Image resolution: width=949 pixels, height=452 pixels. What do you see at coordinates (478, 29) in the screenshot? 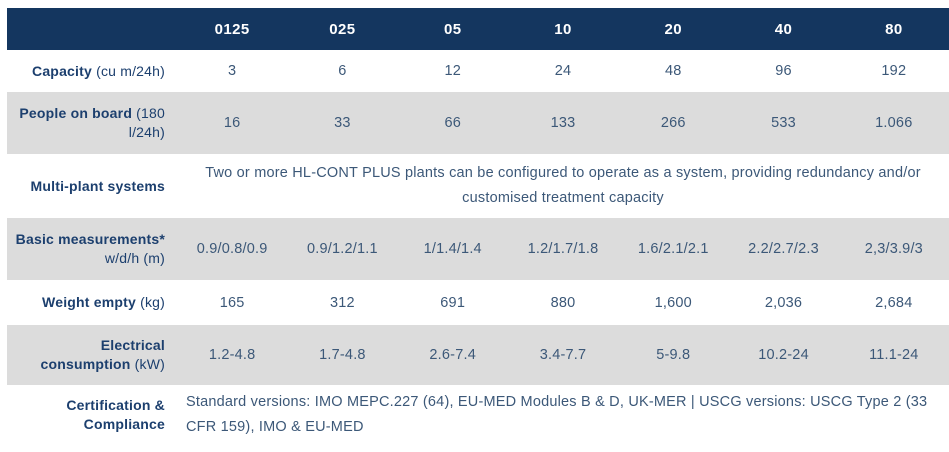
I see `table-header-row: 0125 025 05 10 20 40 80` at bounding box center [478, 29].